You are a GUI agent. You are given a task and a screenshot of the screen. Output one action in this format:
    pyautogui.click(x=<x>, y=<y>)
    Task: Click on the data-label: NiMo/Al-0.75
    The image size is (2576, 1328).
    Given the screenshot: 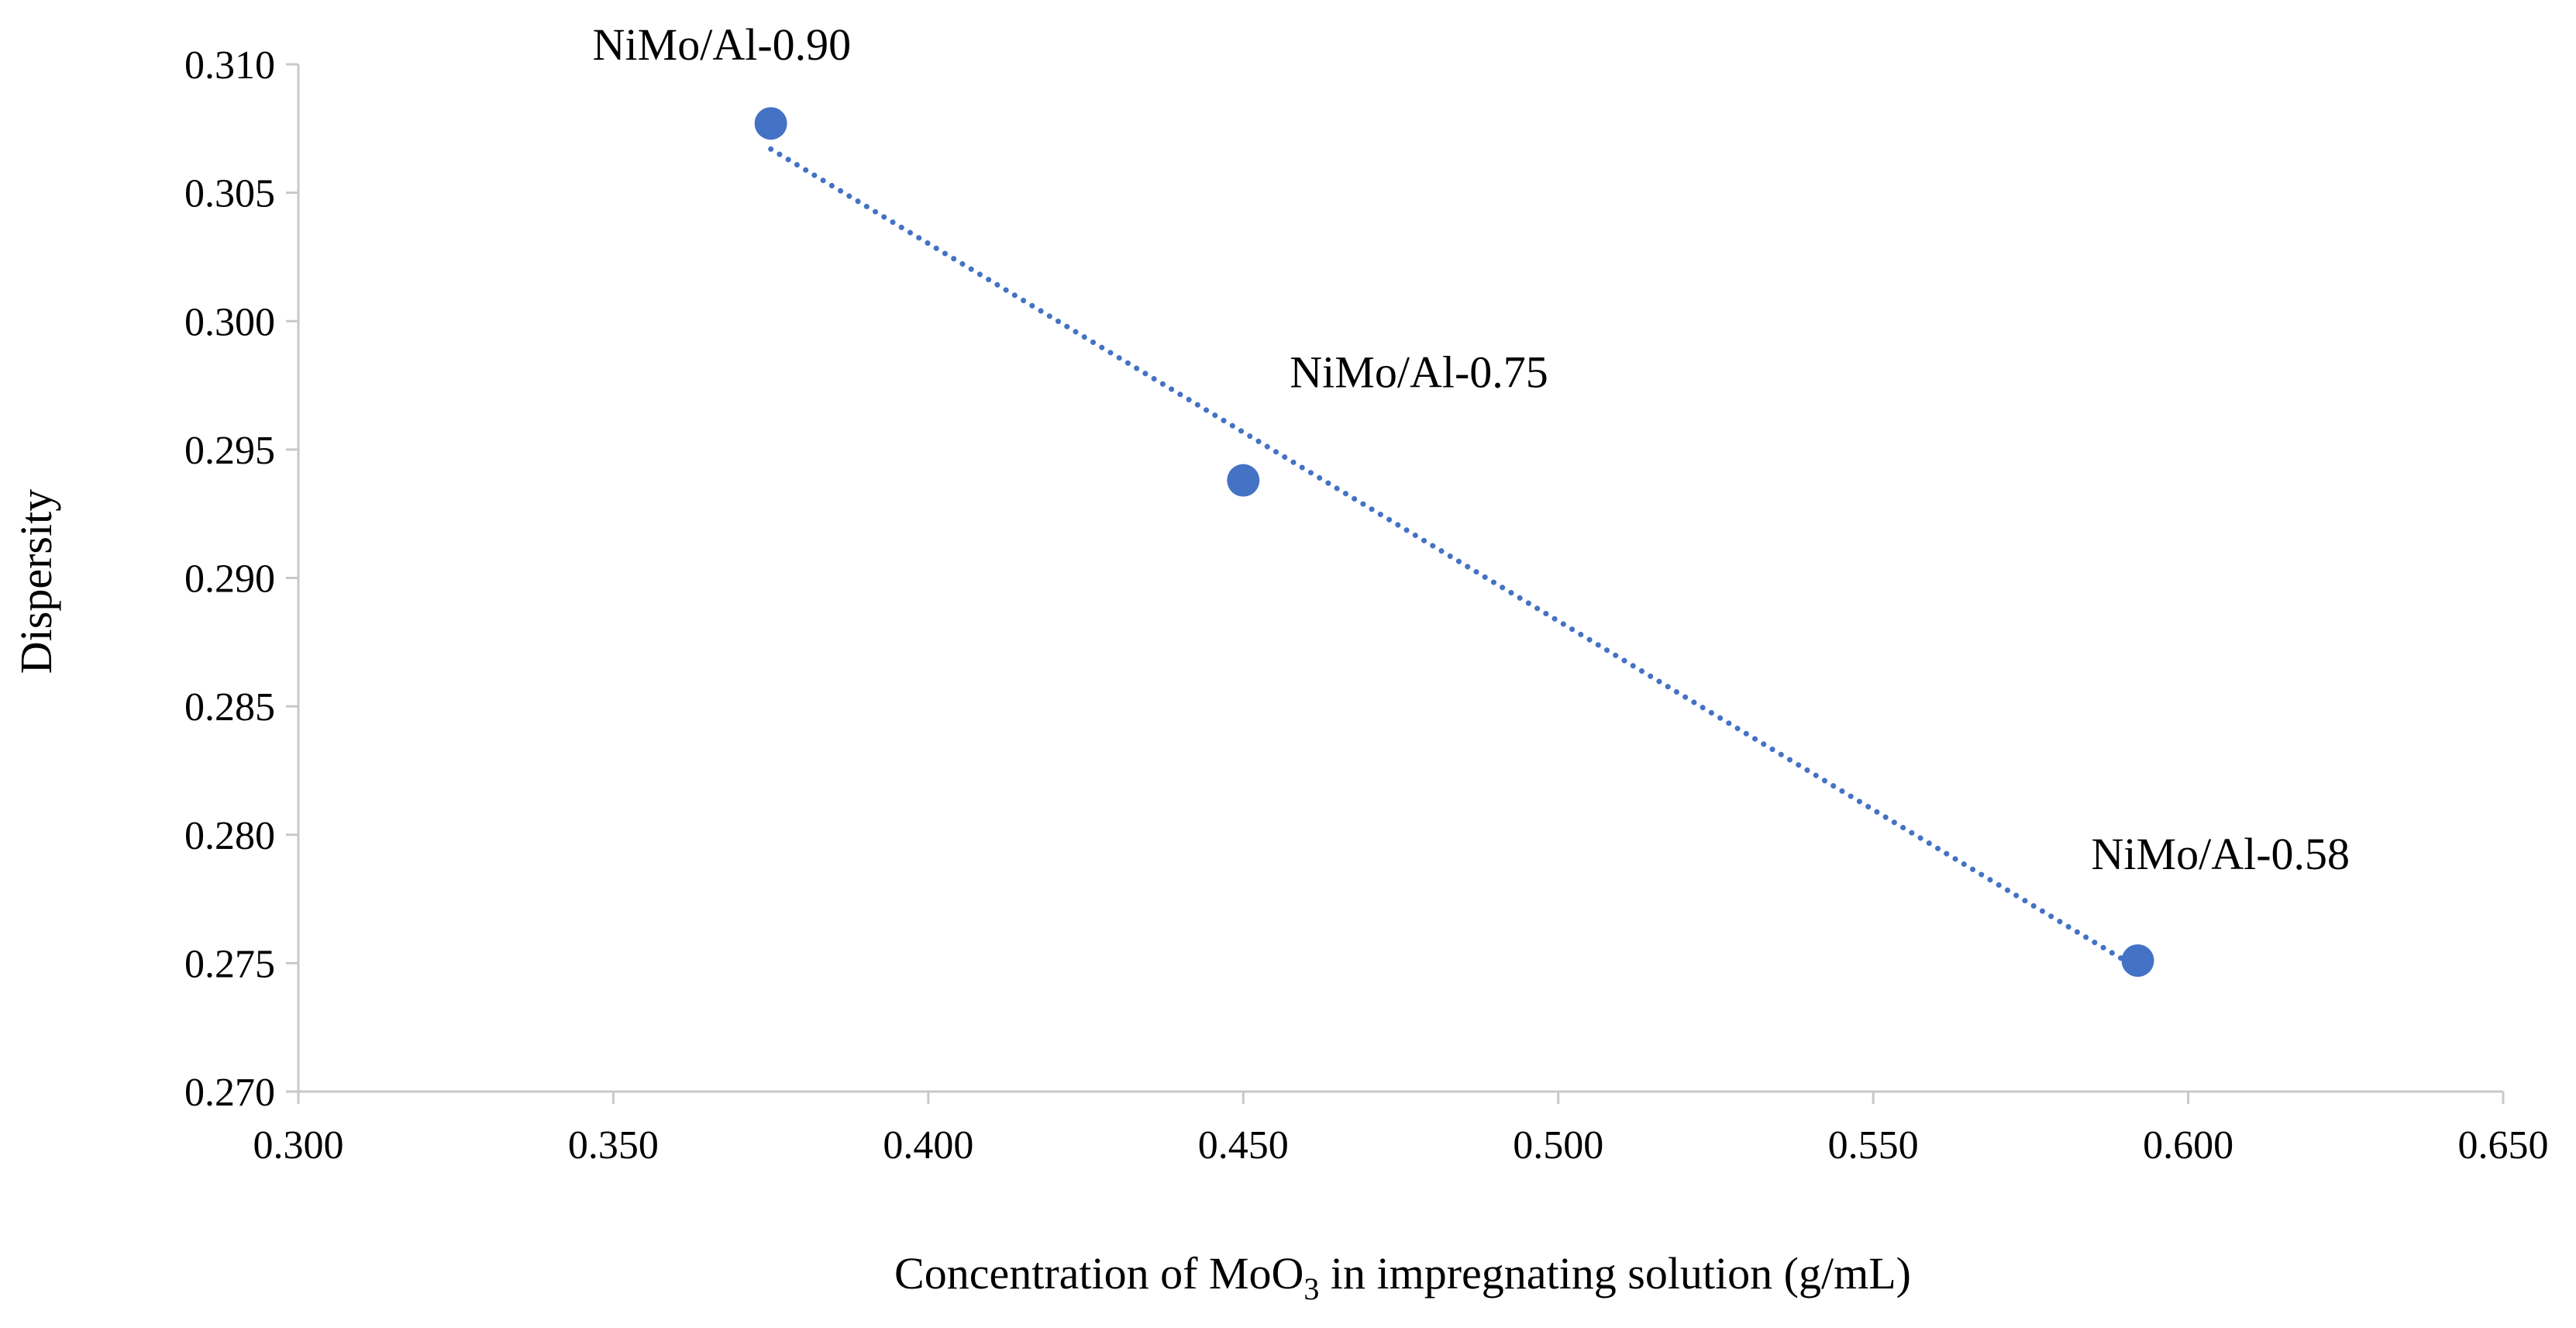 What is the action you would take?
    pyautogui.click(x=1419, y=372)
    